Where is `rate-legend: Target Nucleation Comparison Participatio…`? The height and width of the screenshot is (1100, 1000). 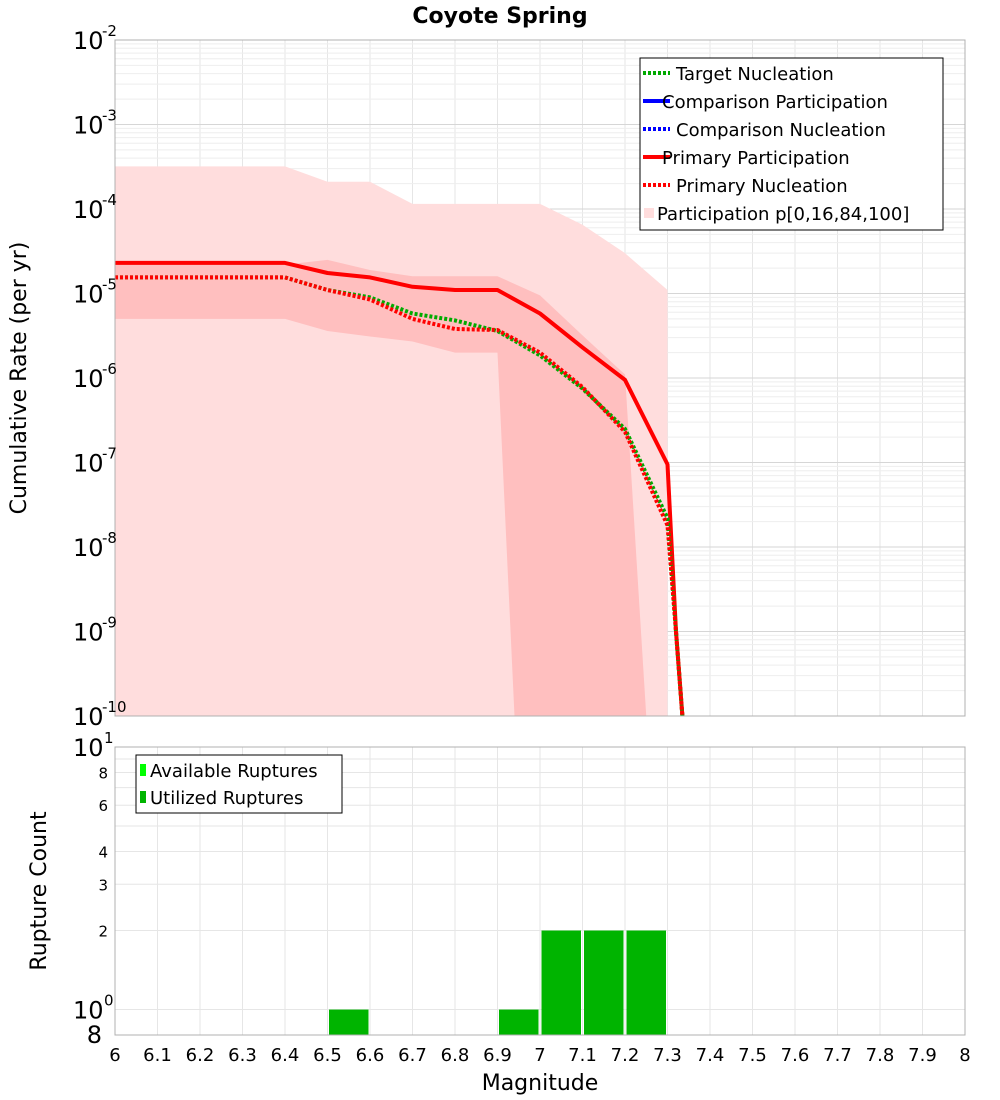
rate-legend: Target Nucleation Comparison Participatio… is located at coordinates (791, 144).